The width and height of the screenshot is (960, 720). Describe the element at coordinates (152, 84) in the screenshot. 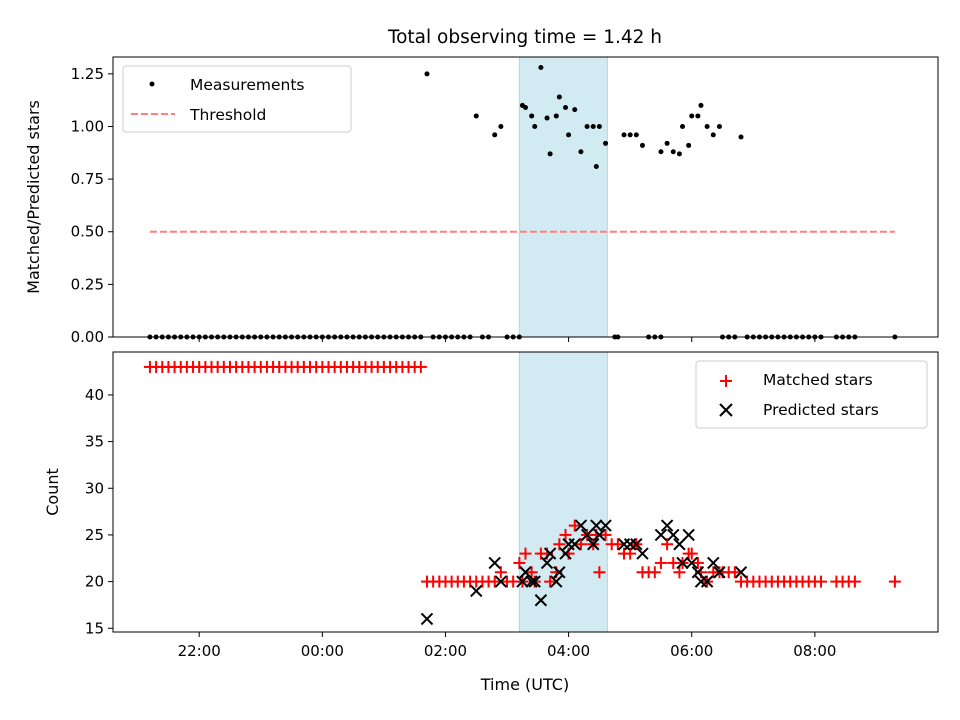

I see `legend-measurements-marker` at that location.